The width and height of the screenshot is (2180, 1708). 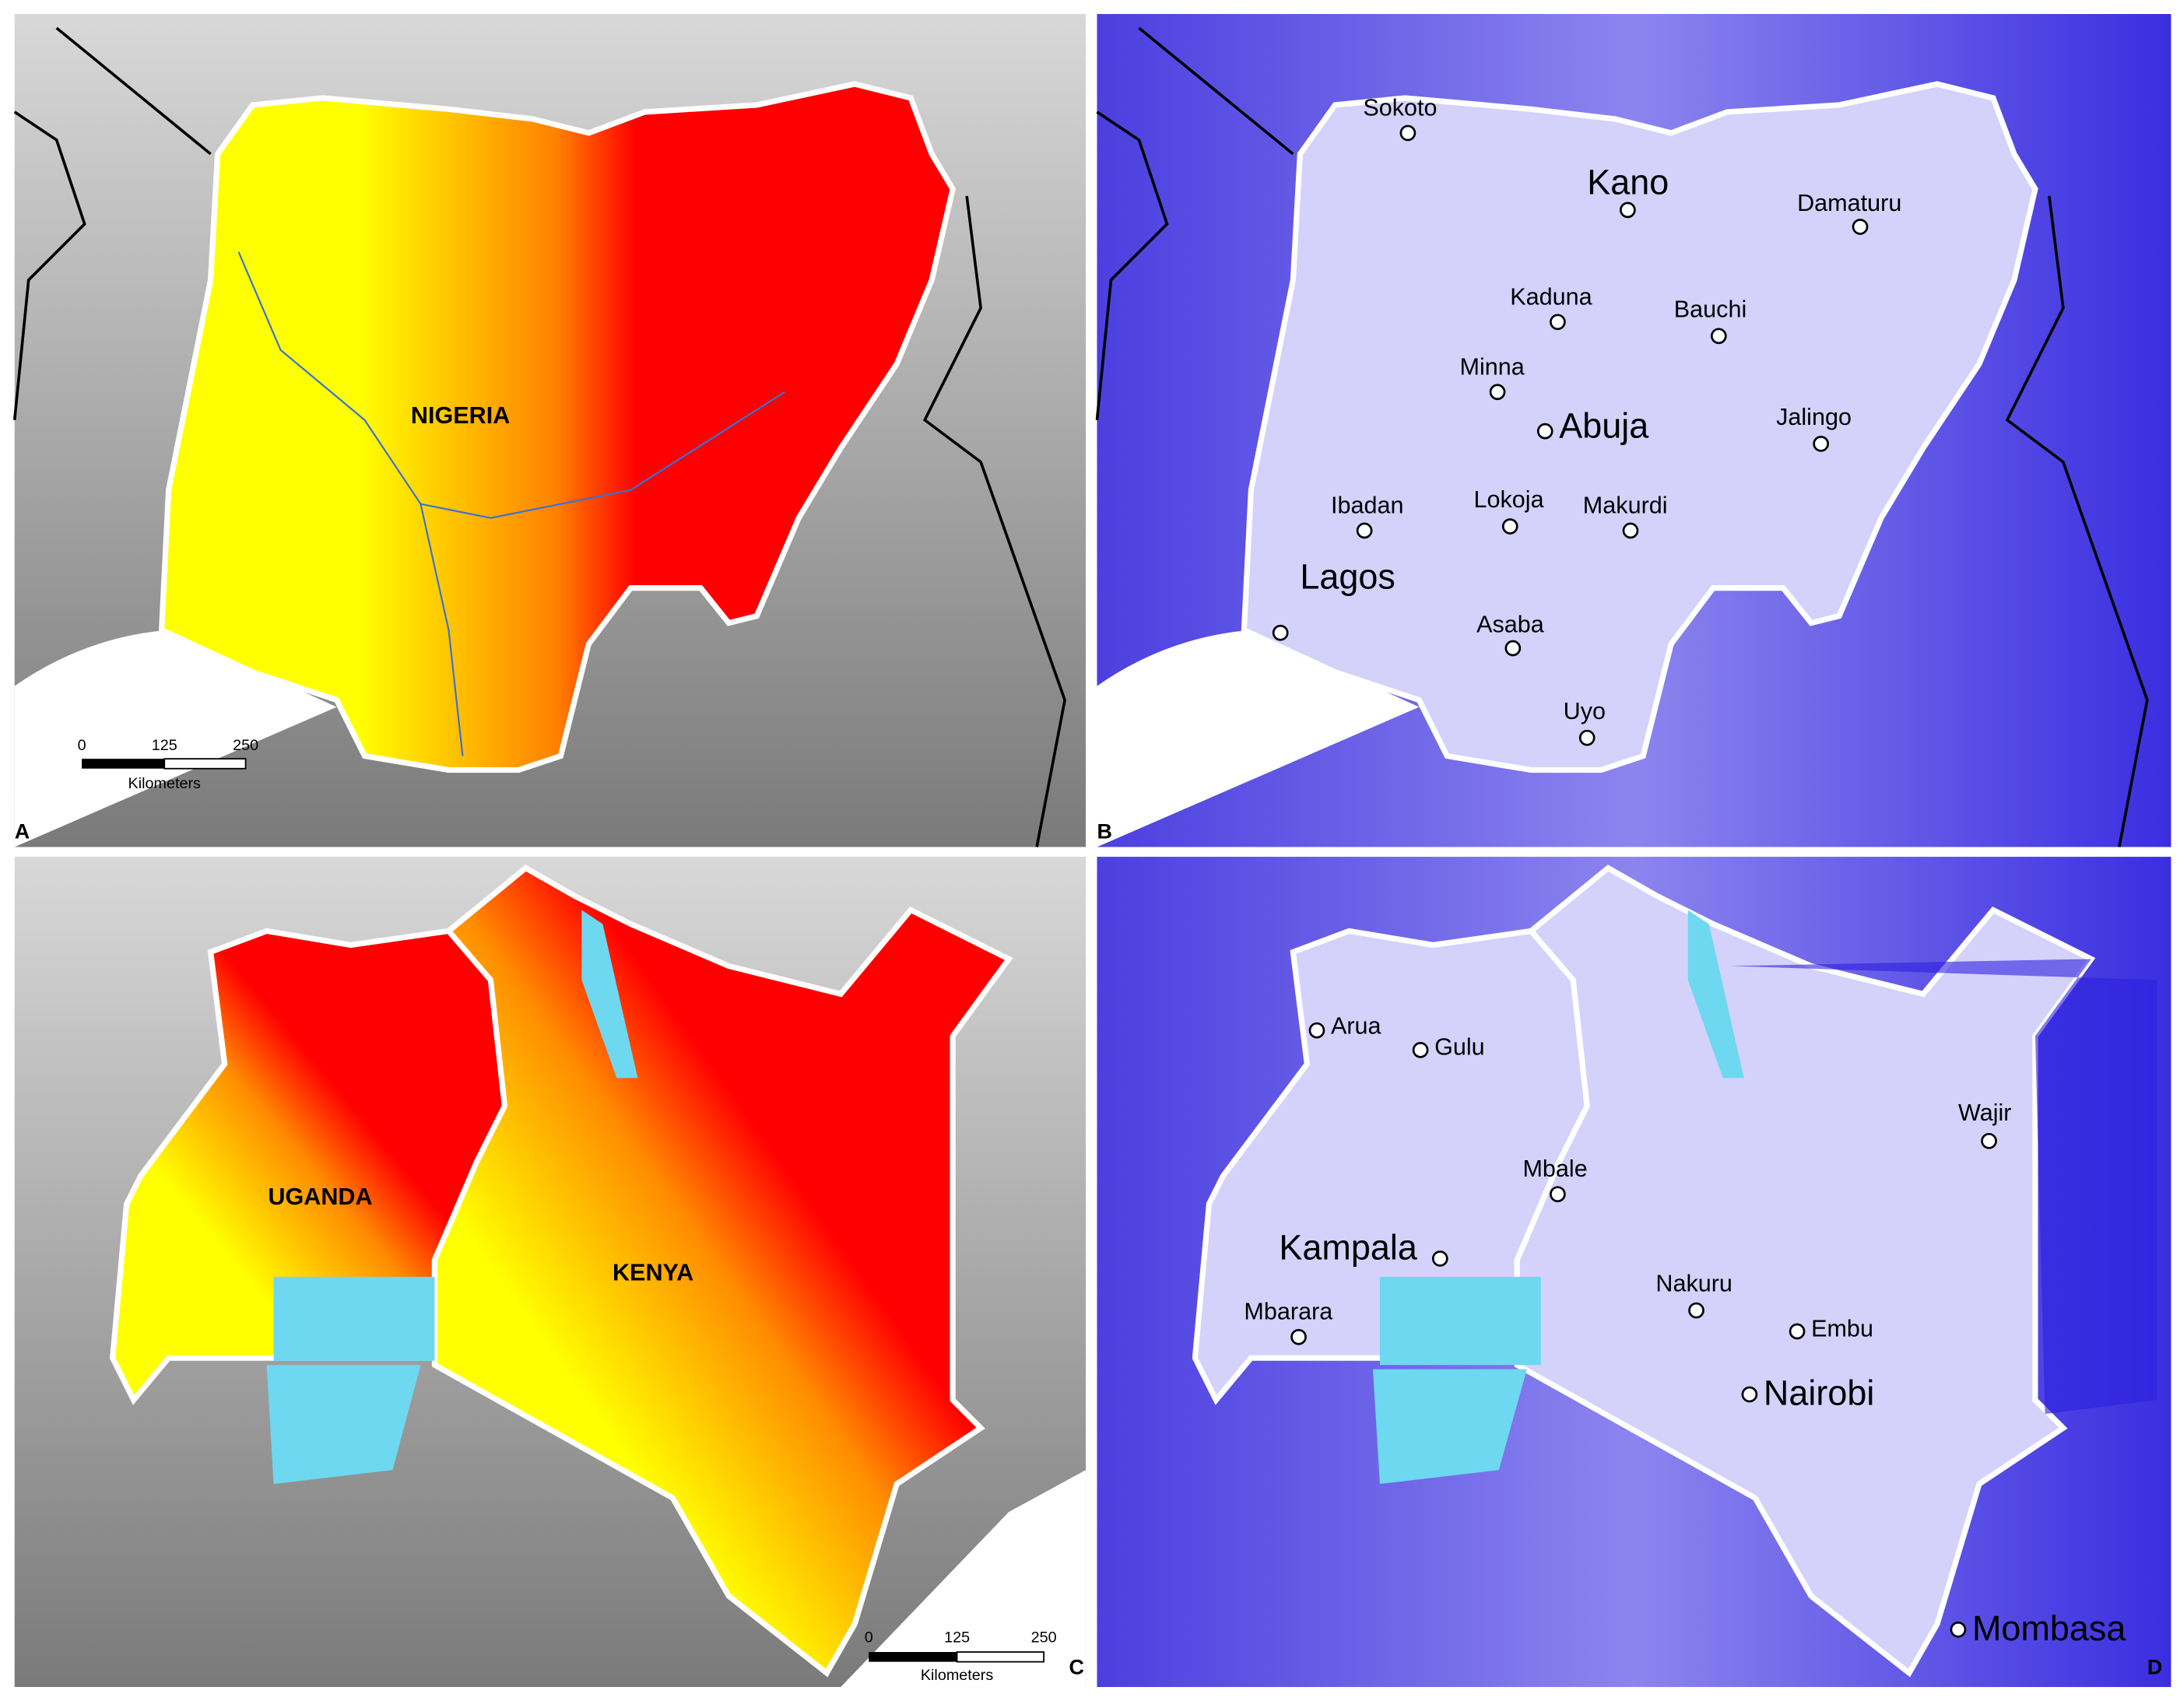 I want to click on panel-letter: C, so click(x=1076, y=1667).